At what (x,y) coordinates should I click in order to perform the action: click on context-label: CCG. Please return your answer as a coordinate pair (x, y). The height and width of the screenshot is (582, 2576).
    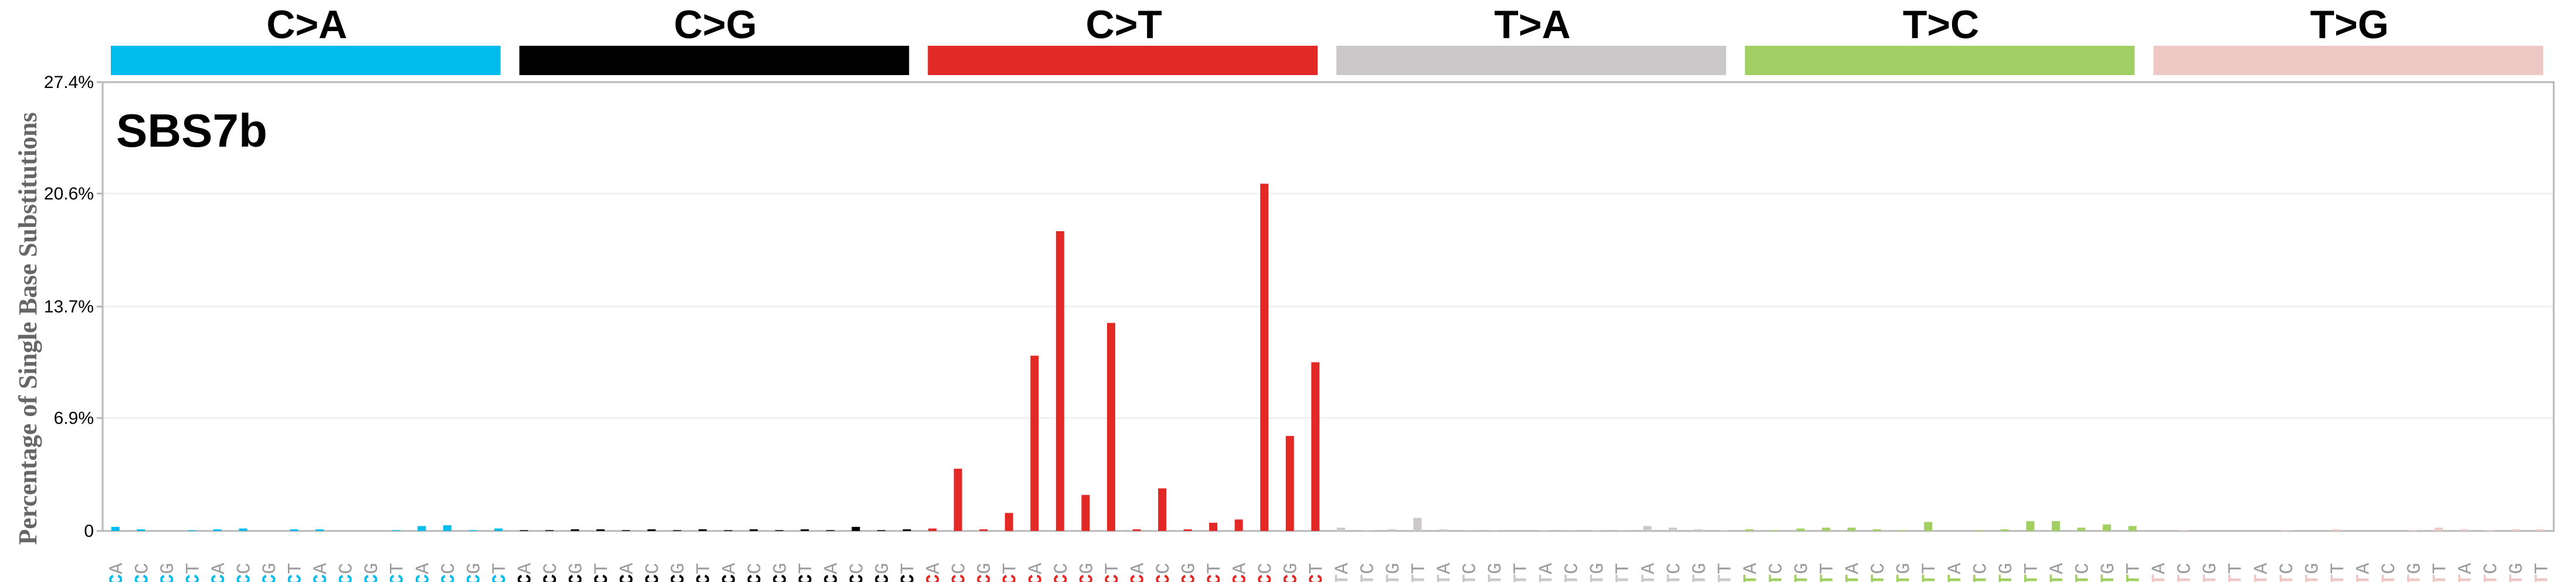
    Looking at the image, I should click on (1087, 572).